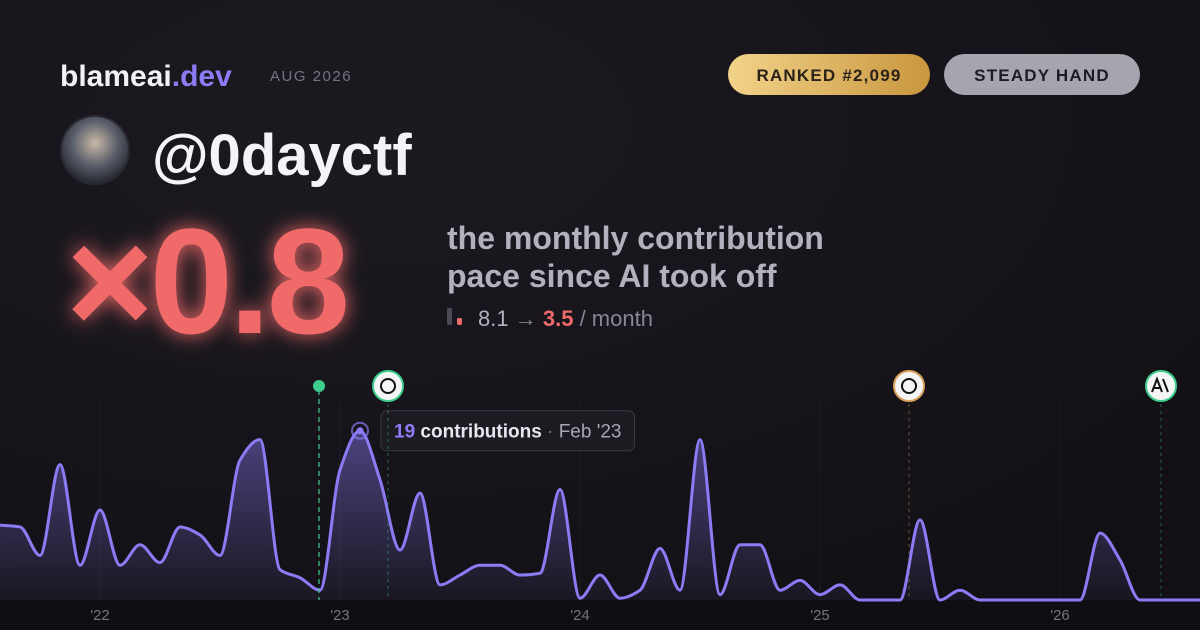  I want to click on avatar, so click(95, 150).